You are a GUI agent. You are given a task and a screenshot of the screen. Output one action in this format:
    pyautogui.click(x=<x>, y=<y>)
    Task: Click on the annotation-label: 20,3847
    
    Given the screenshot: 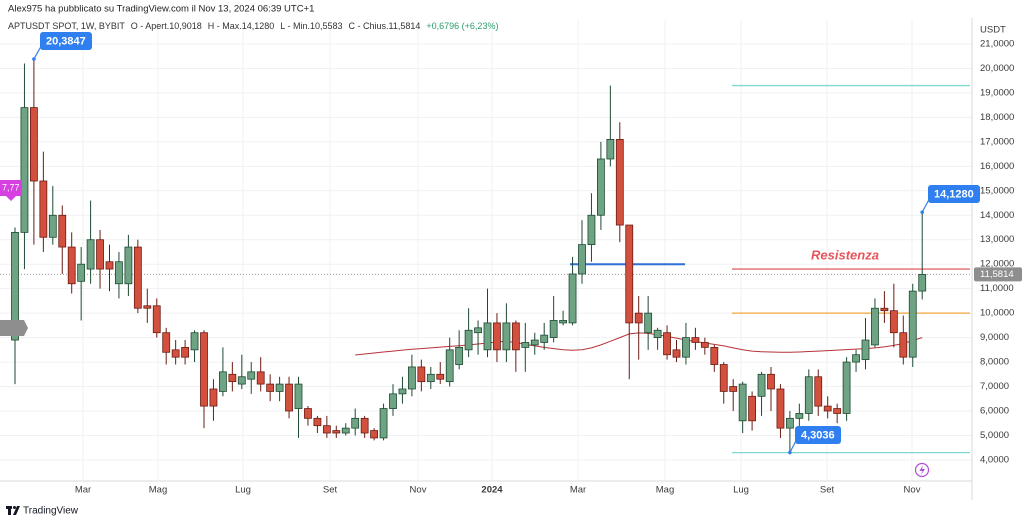 What is the action you would take?
    pyautogui.click(x=66, y=41)
    